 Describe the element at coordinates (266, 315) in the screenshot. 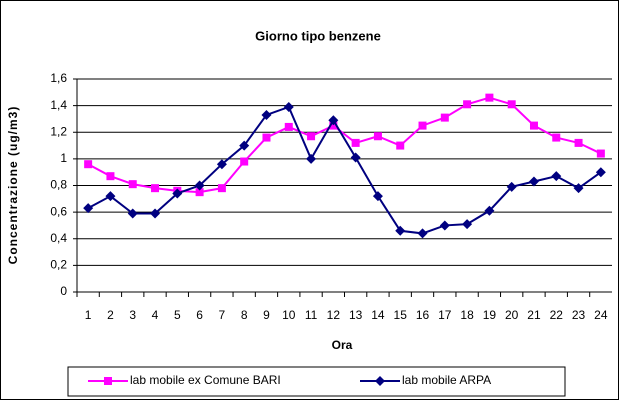

I see `x-tick-label: 9` at that location.